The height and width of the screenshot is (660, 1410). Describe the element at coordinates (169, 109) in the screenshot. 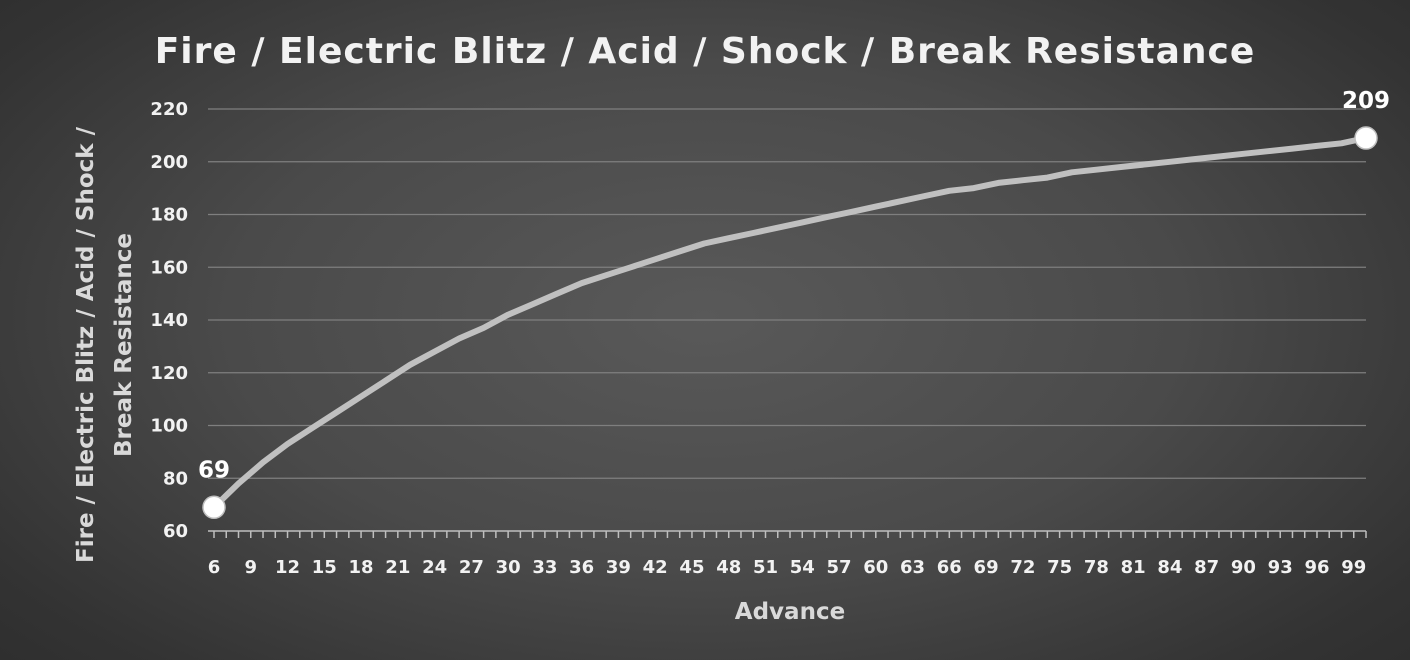

I see `y-tick-label-220: 220` at that location.